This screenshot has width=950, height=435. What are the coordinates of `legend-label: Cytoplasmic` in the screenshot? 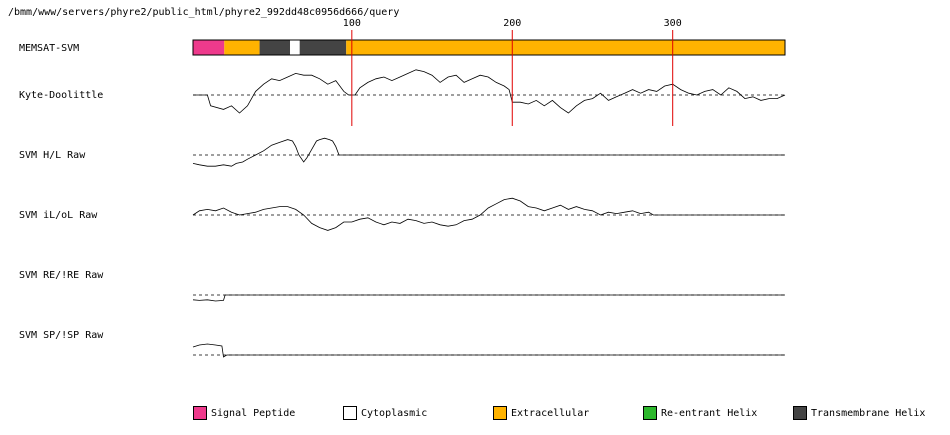 It's located at (394, 413).